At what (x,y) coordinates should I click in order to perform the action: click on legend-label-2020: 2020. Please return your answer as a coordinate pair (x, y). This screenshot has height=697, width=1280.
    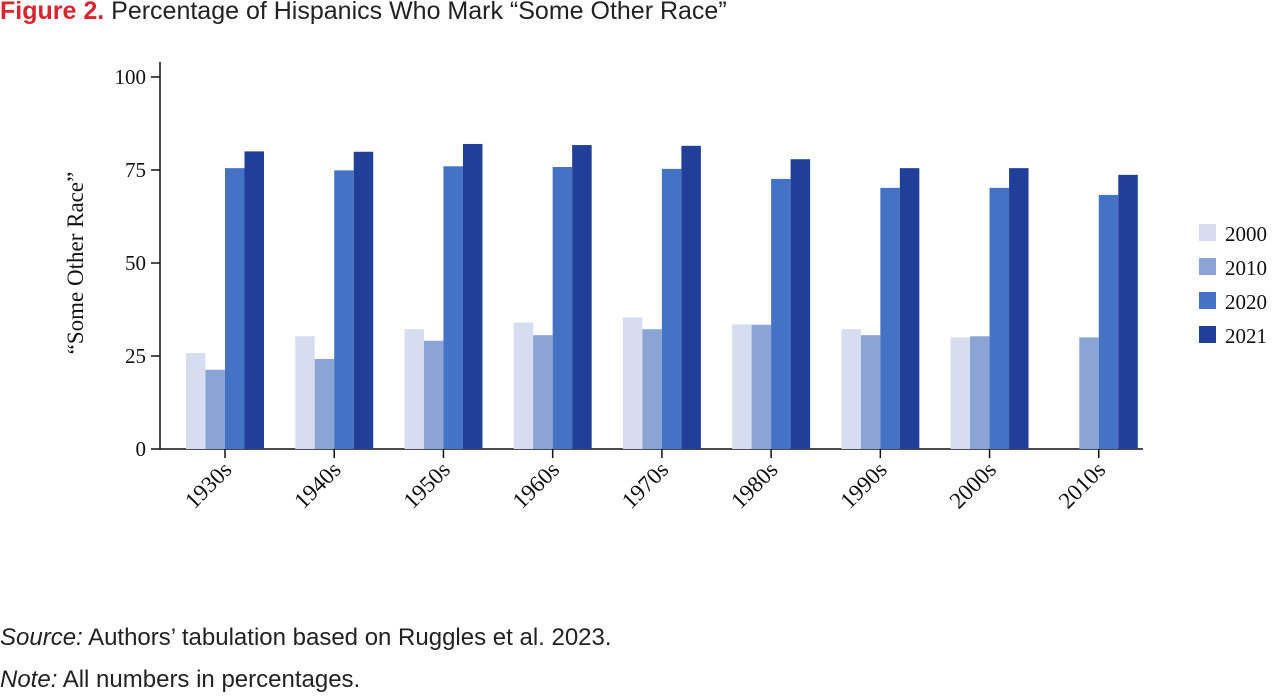
    Looking at the image, I should click on (1246, 302).